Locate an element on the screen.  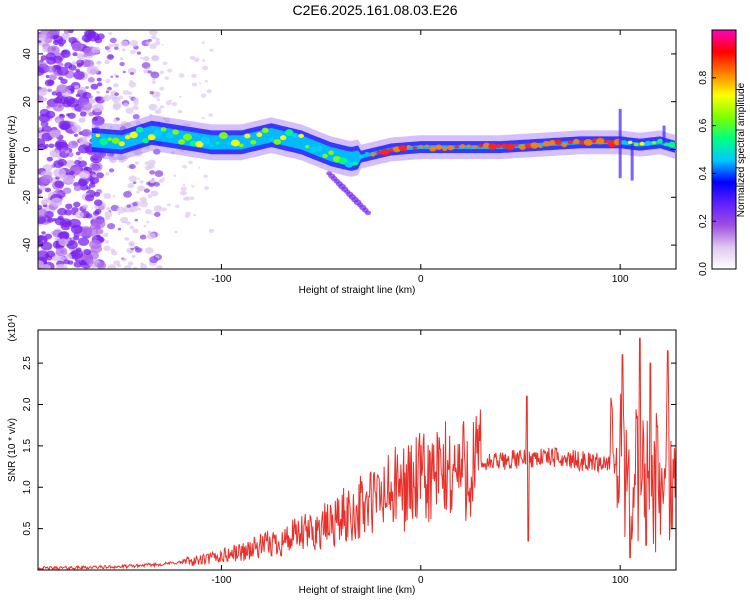
colorbar-tick-label: 0.6 is located at coordinates (703, 125).